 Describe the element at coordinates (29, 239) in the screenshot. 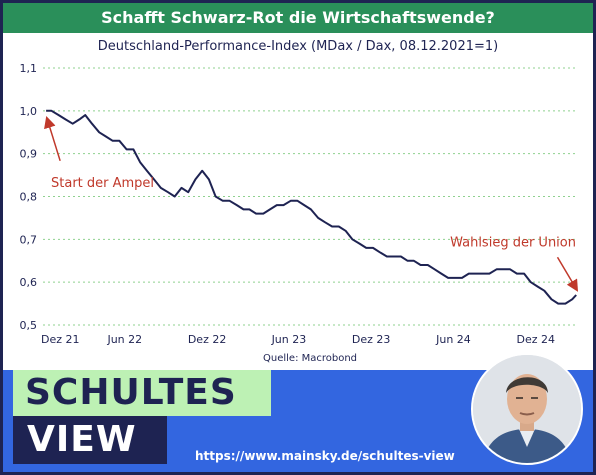

I see `y-tick-label: 0,7` at that location.